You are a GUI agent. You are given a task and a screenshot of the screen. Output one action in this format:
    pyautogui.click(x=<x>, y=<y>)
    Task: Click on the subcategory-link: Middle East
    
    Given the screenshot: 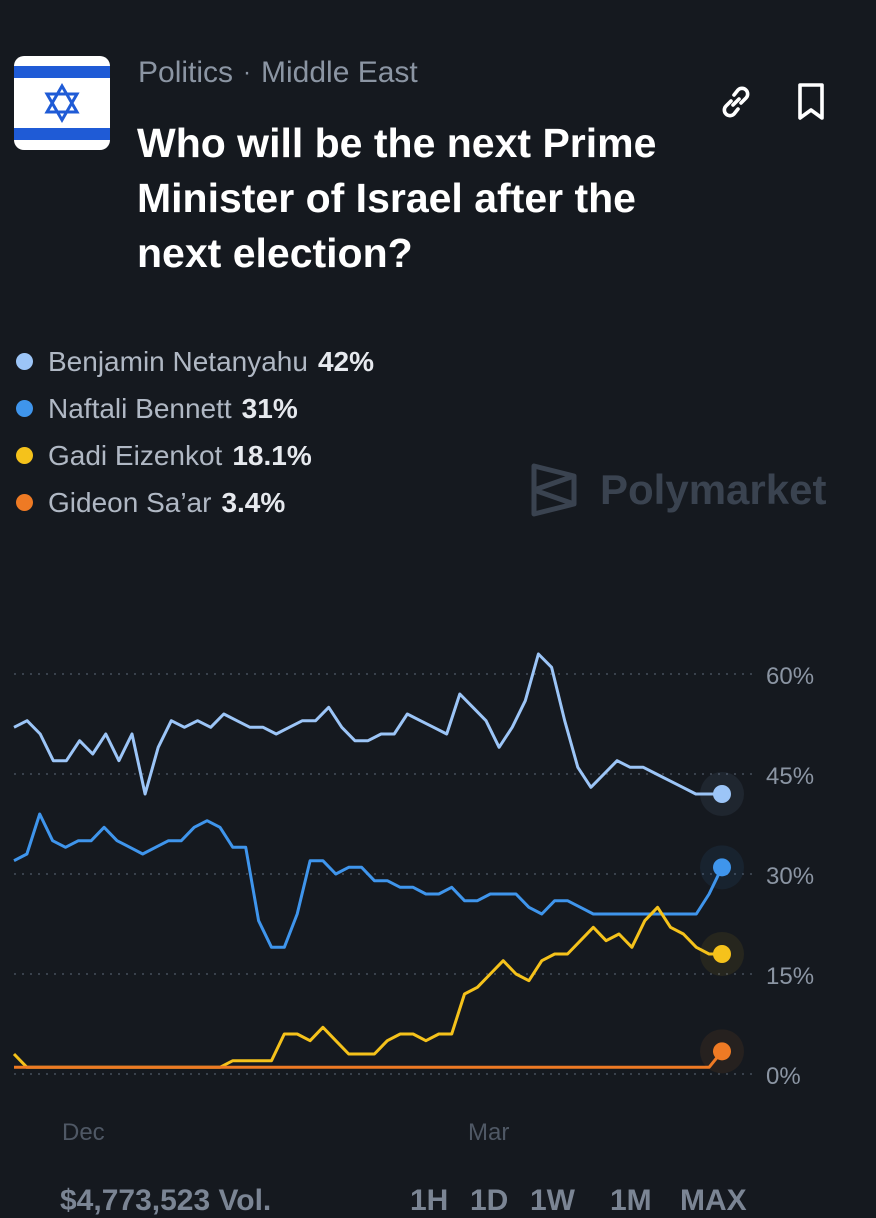 What is the action you would take?
    pyautogui.click(x=339, y=72)
    